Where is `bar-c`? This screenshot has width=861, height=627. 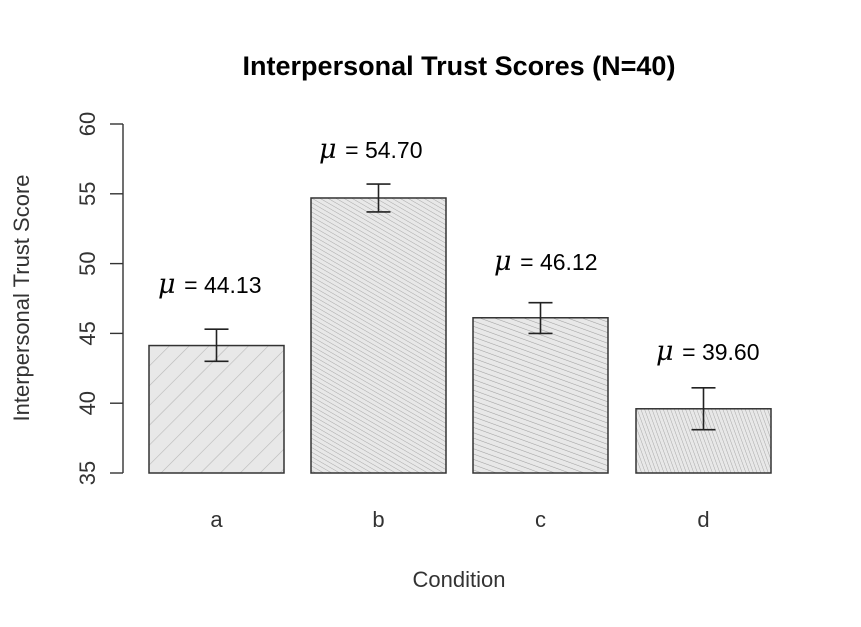 bar-c is located at coordinates (540, 395).